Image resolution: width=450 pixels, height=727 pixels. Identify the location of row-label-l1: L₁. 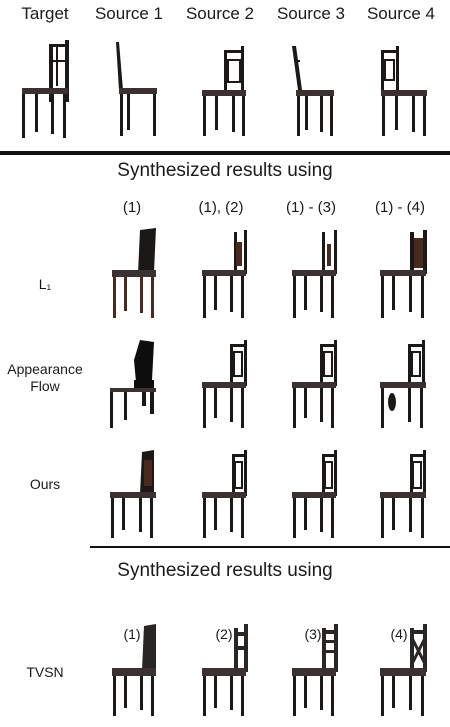
(45, 284).